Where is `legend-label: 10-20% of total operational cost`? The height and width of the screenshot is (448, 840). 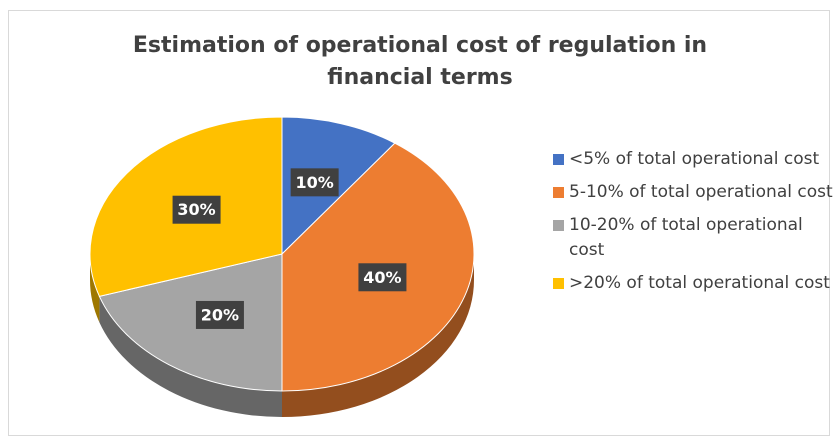 legend-label: 10-20% of total operational cost is located at coordinates (686, 237).